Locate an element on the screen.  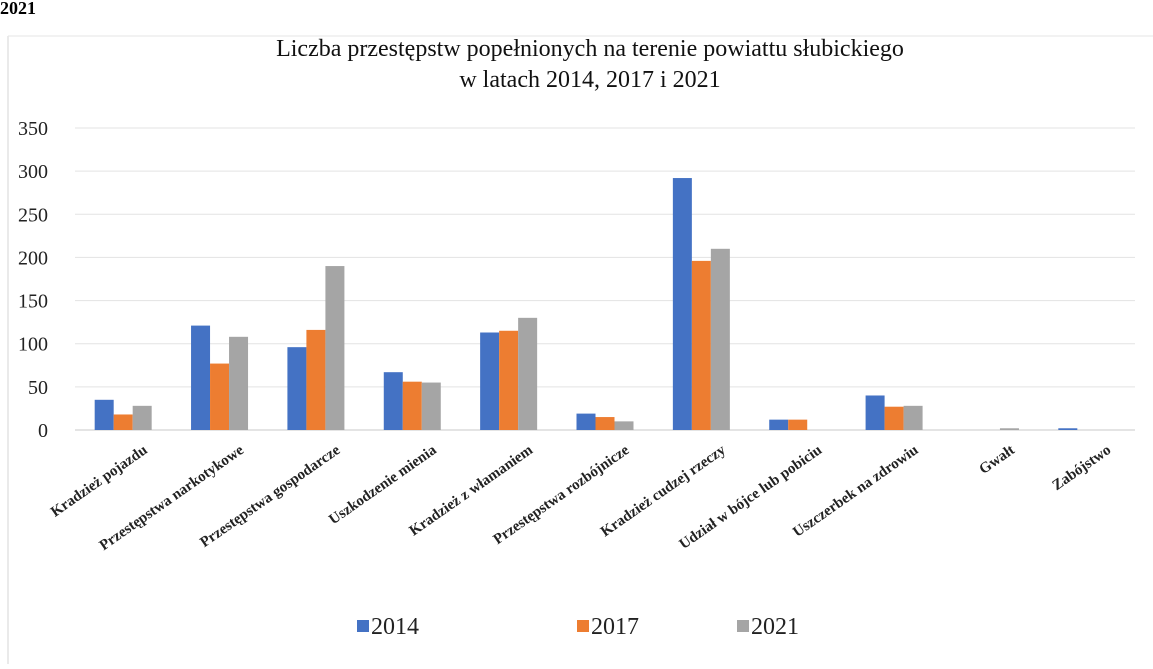
legend-swatch-2014 is located at coordinates (363, 626).